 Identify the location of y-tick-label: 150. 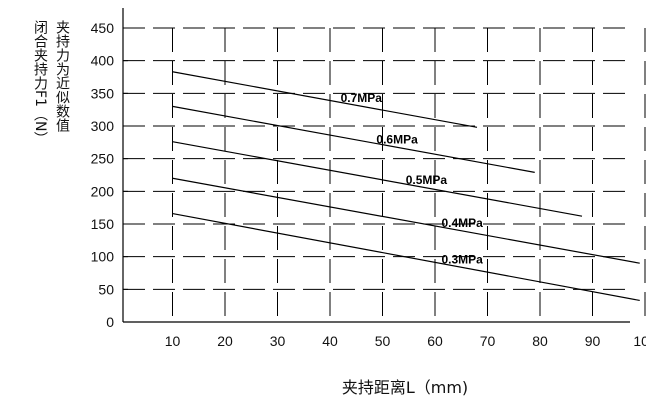
(103, 224).